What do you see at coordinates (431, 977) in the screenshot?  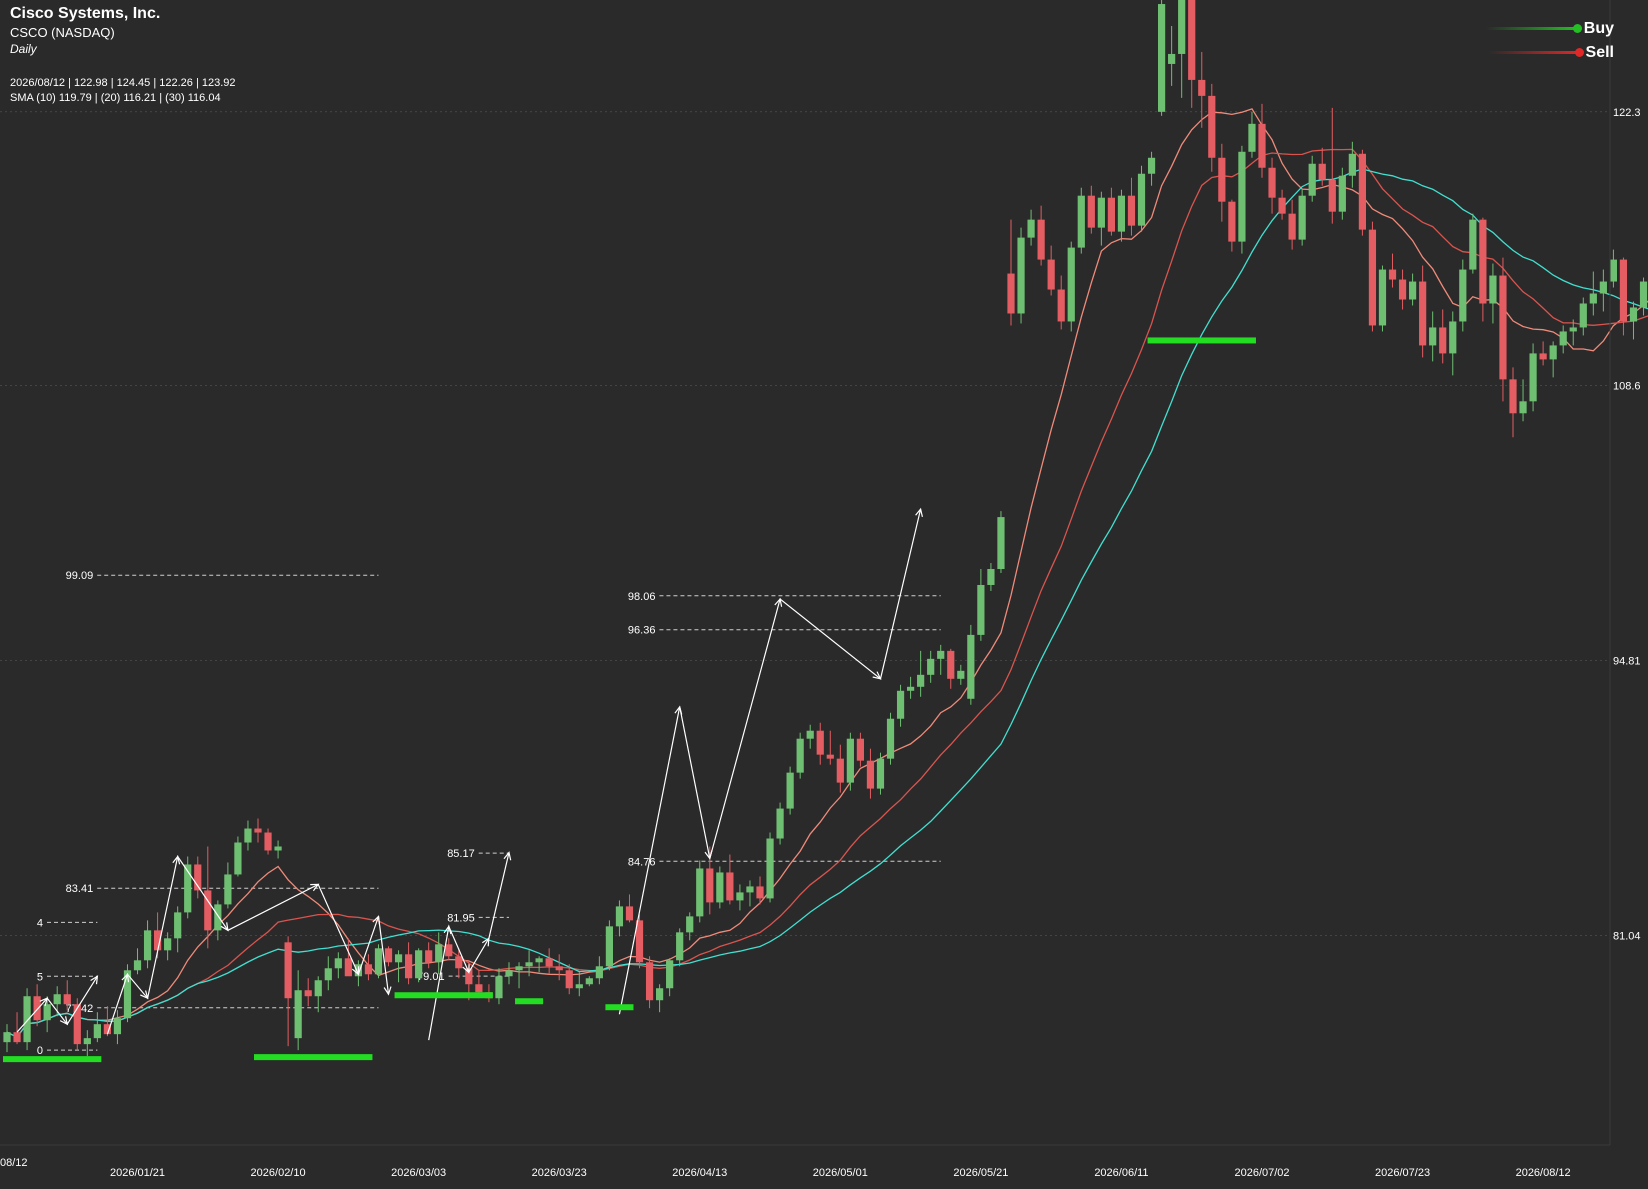 I see `level-label: 79.01` at bounding box center [431, 977].